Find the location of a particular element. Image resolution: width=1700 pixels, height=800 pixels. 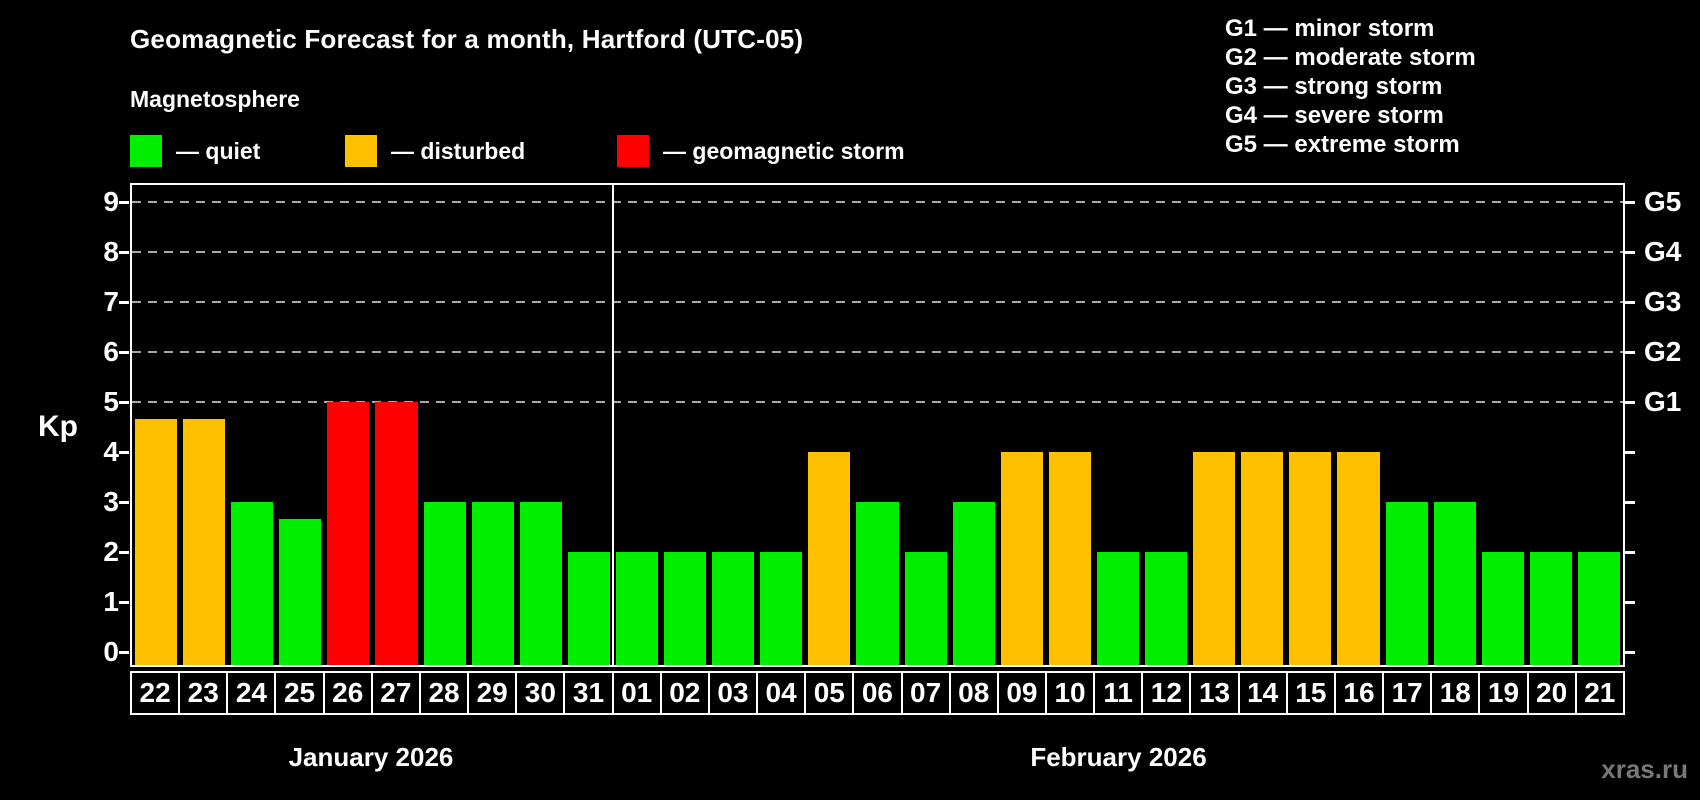

g-scale-label: G4 is located at coordinates (1663, 251).